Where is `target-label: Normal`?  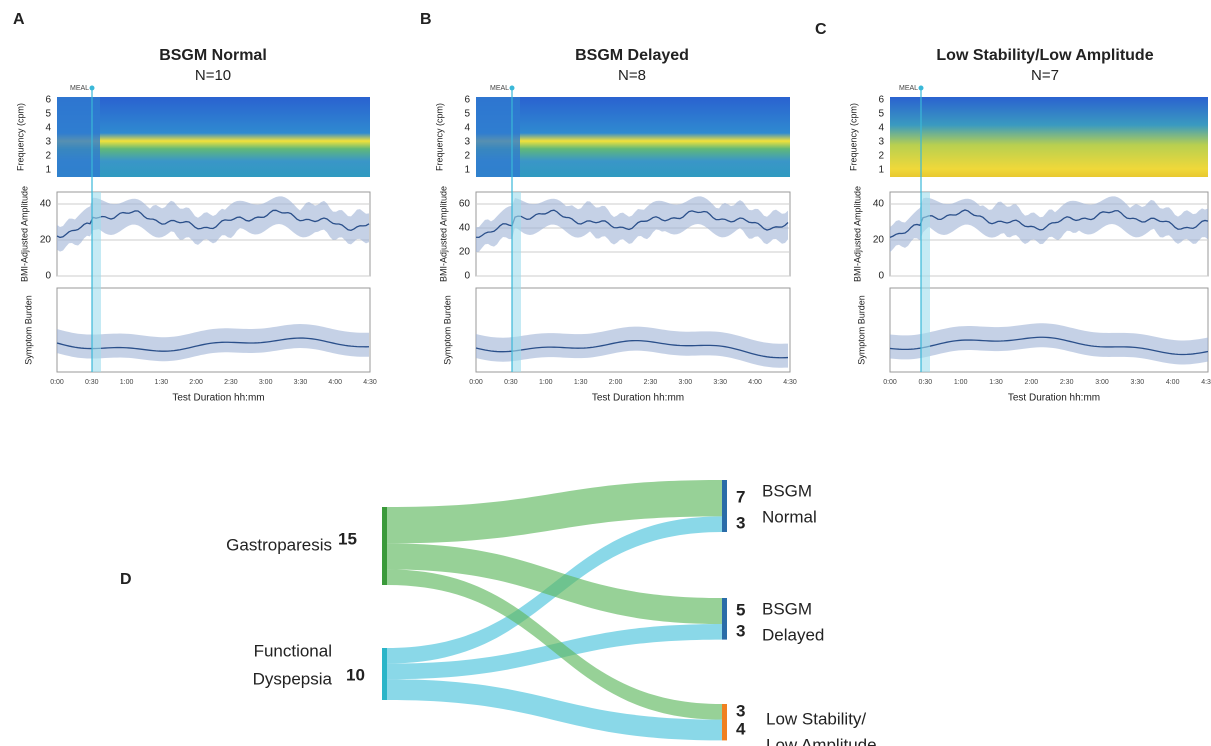 target-label: Normal is located at coordinates (789, 516).